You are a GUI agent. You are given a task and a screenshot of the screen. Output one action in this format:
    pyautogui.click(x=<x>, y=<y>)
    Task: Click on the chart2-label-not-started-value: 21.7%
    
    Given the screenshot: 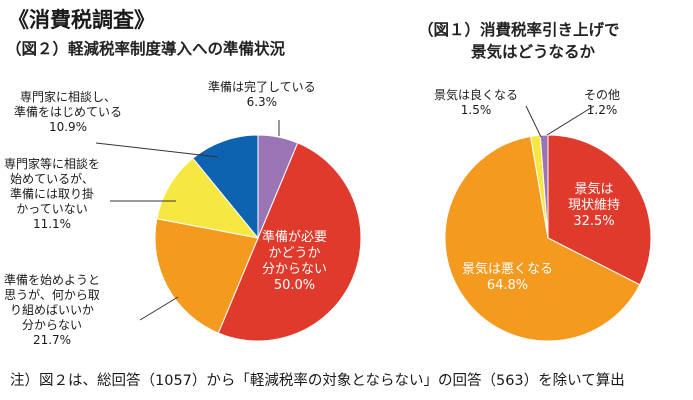 What is the action you would take?
    pyautogui.click(x=52, y=340)
    